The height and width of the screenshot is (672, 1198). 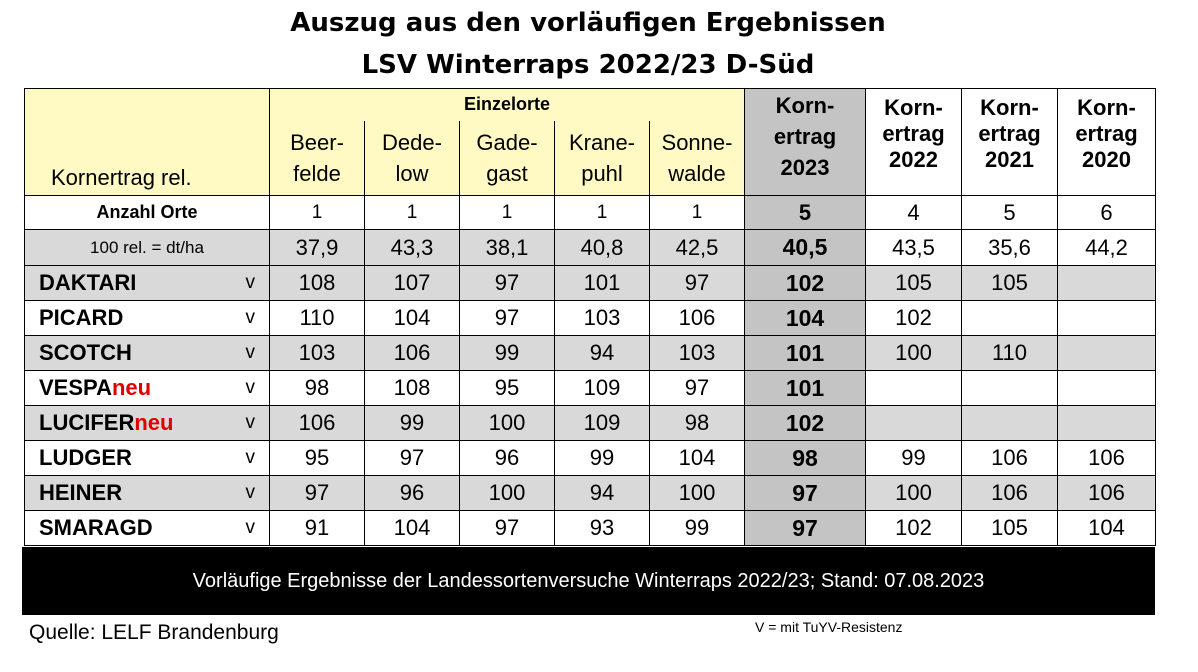 What do you see at coordinates (1009, 104) in the screenshot?
I see `korn2021-header-l1: Korn-` at bounding box center [1009, 104].